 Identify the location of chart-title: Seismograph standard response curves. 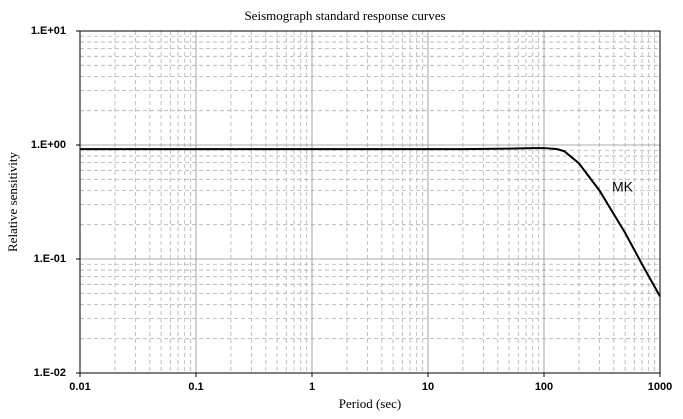
(344, 15).